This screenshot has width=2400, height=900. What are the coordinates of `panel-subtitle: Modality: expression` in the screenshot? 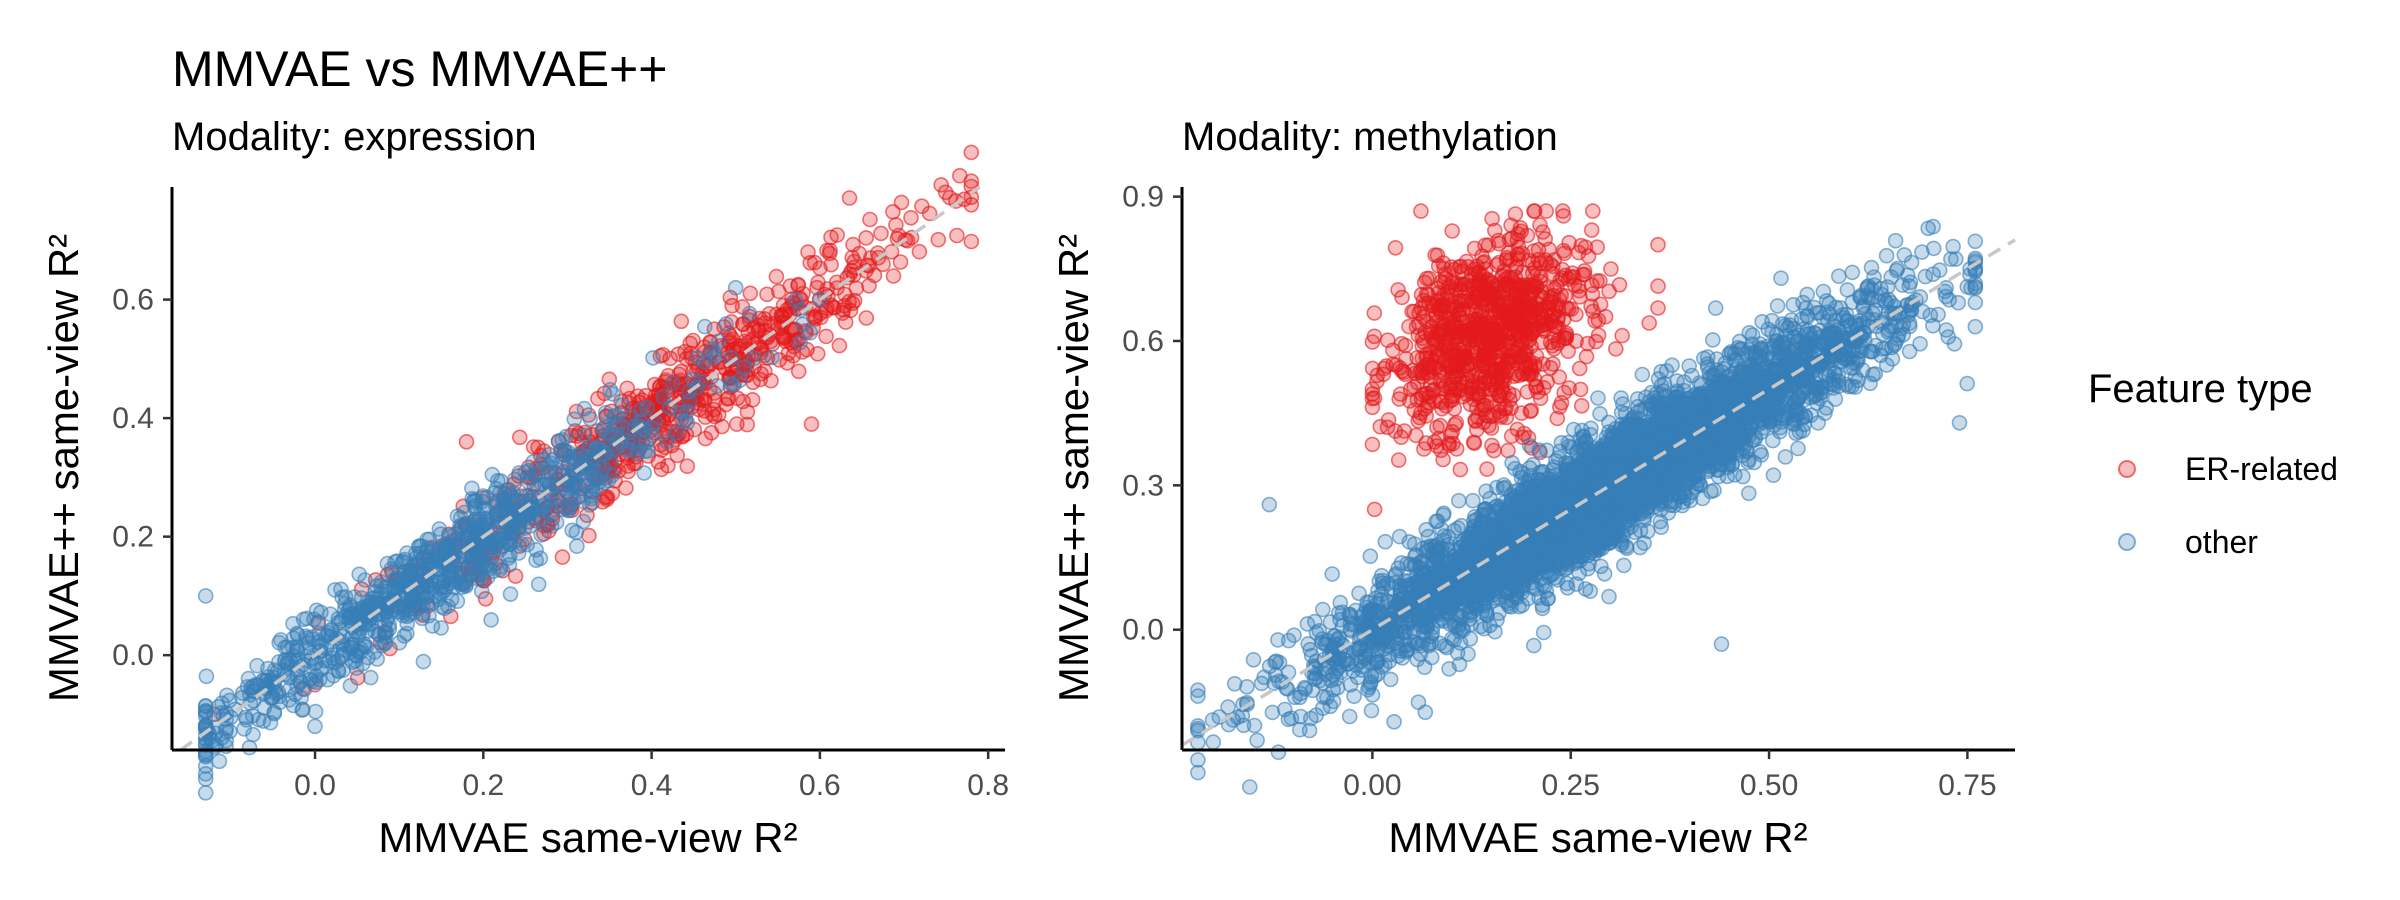 It's located at (354, 137).